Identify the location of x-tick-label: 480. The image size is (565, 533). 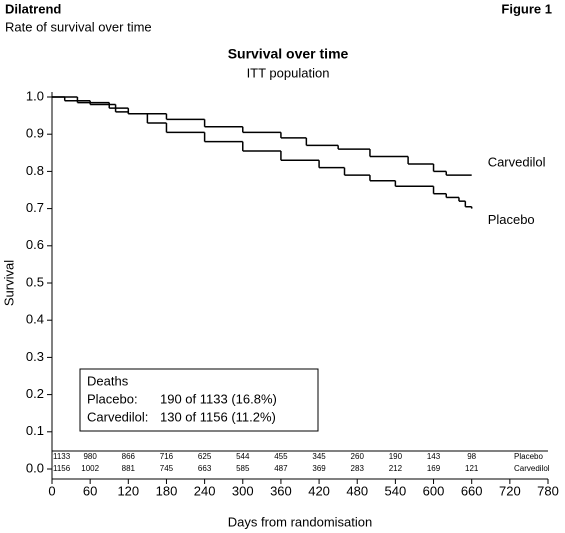
(357, 490).